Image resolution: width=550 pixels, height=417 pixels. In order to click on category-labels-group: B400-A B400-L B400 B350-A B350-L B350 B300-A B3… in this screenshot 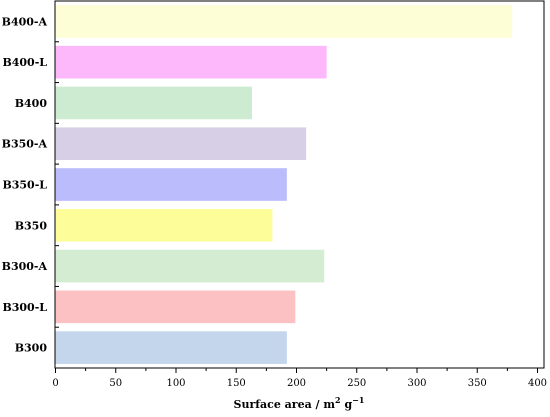, I will do `click(25, 184)`.